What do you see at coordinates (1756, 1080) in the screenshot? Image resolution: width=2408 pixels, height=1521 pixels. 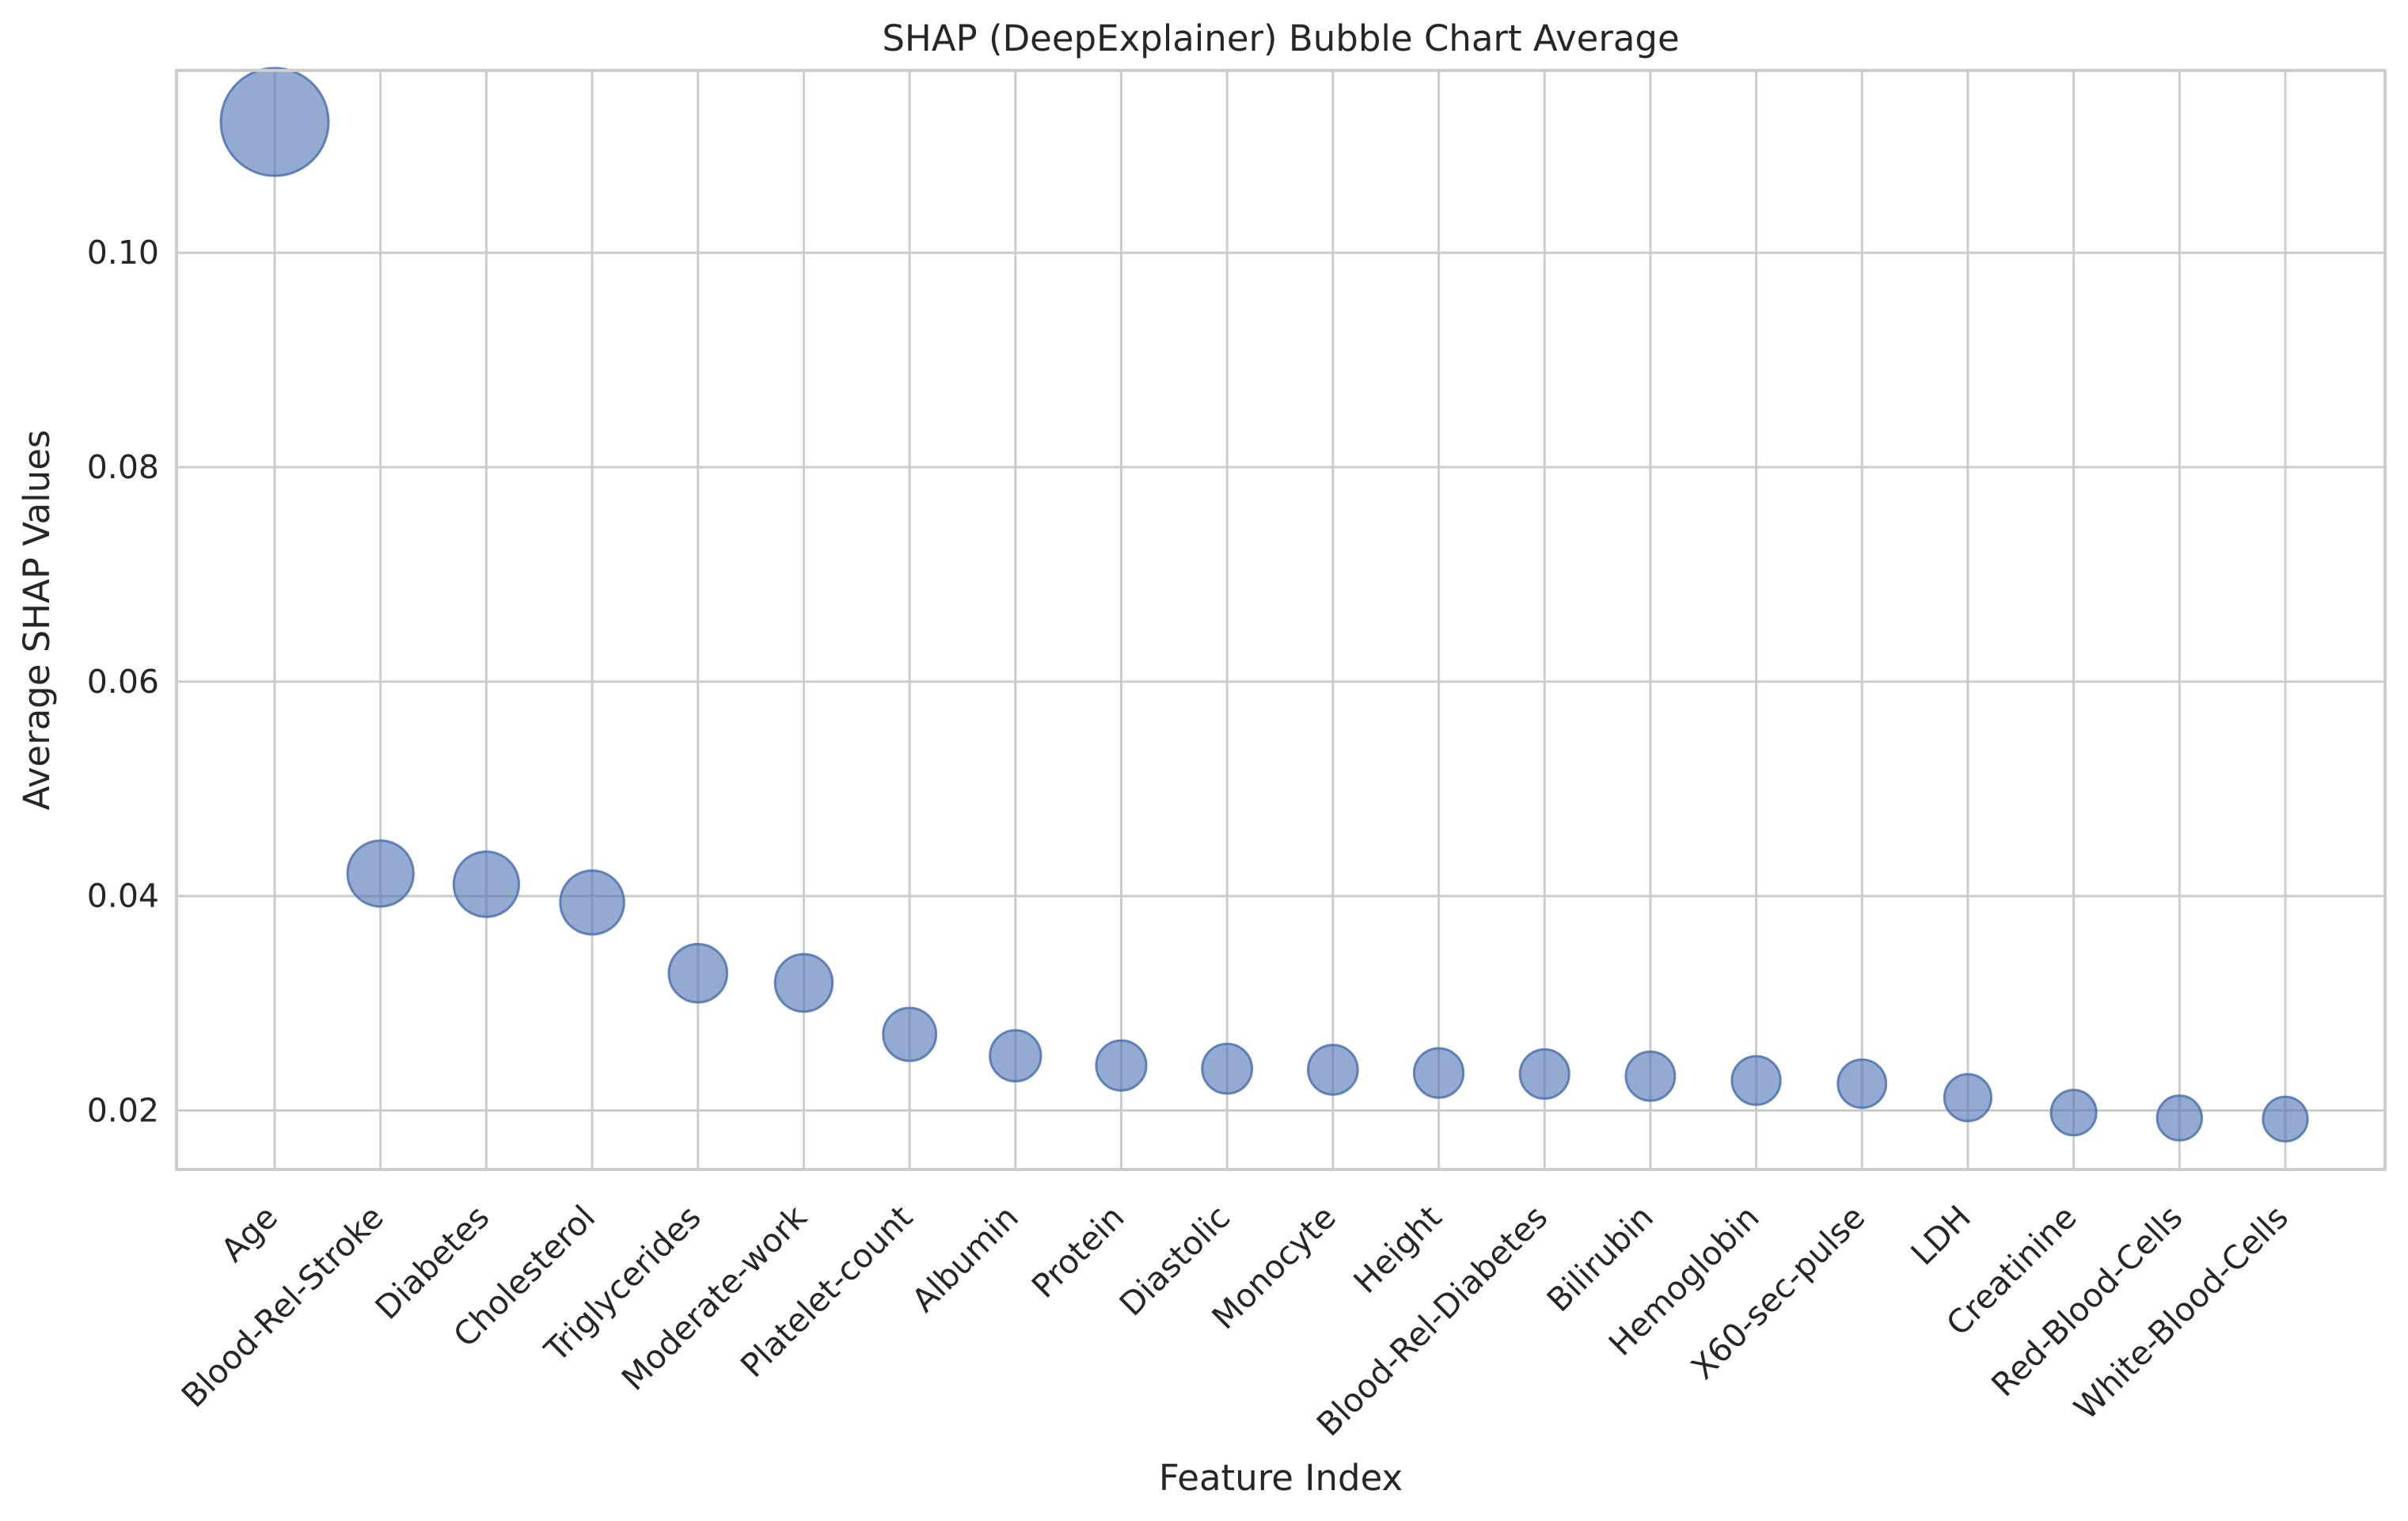 I see `bubble-hemoglobin` at bounding box center [1756, 1080].